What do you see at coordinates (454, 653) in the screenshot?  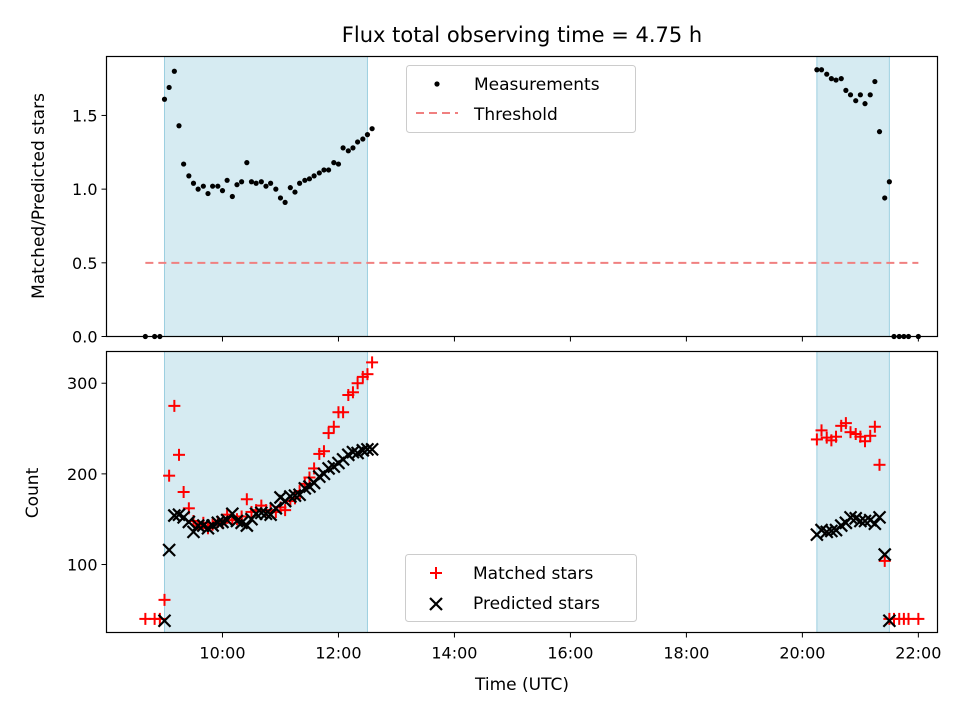 I see `x-tick-label: 14:00` at bounding box center [454, 653].